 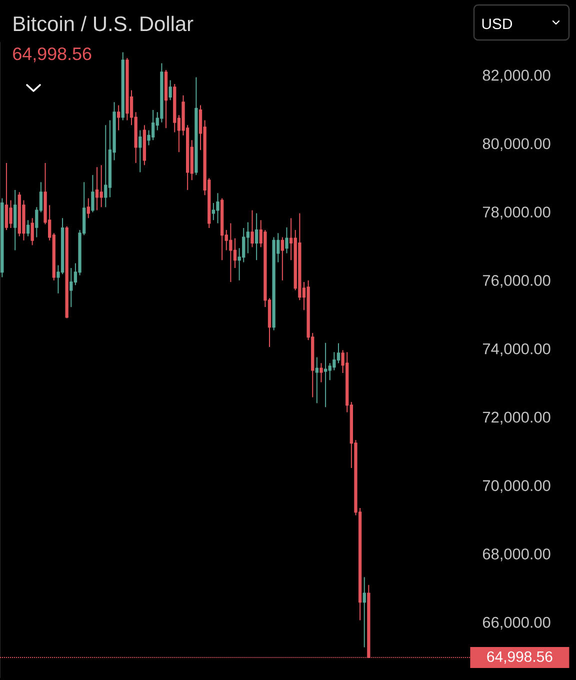 What do you see at coordinates (516, 76) in the screenshot?
I see `y-tick-label: 82,000.00` at bounding box center [516, 76].